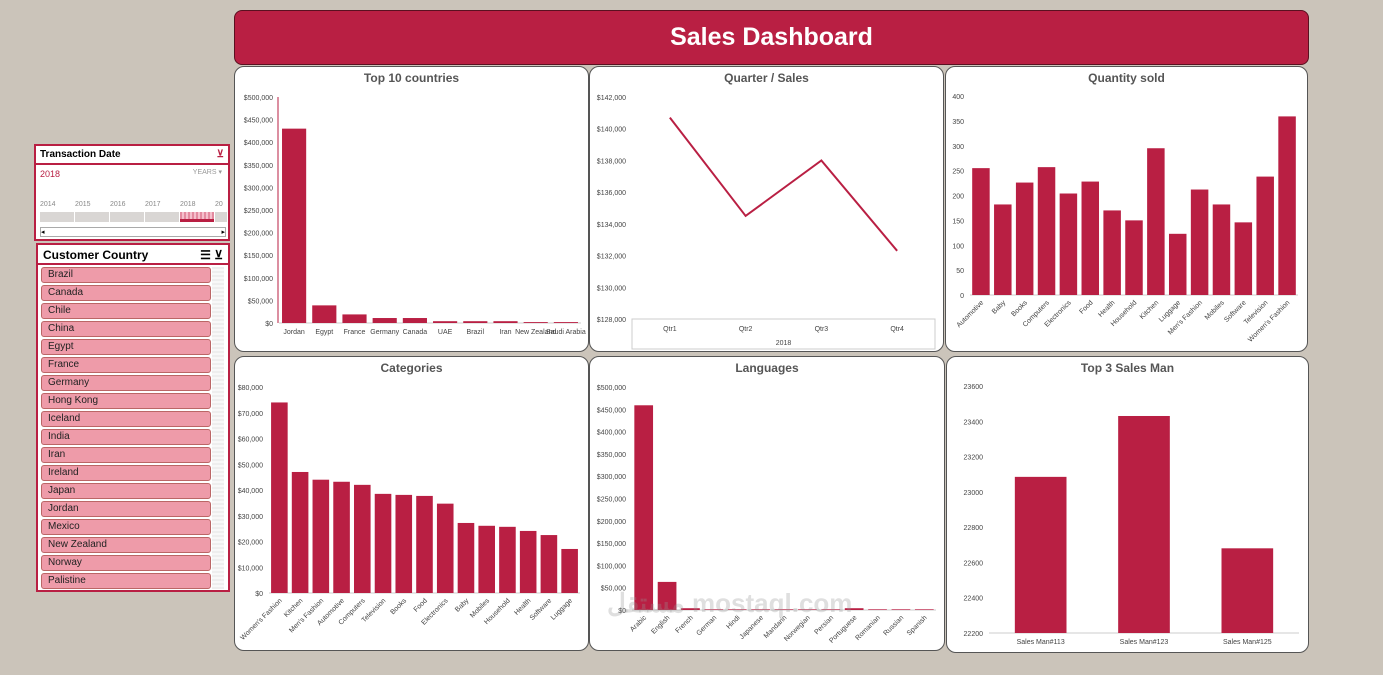 This screenshot has height=675, width=1383. Describe the element at coordinates (807, 609) in the screenshot. I see `bar-norwegian` at that location.